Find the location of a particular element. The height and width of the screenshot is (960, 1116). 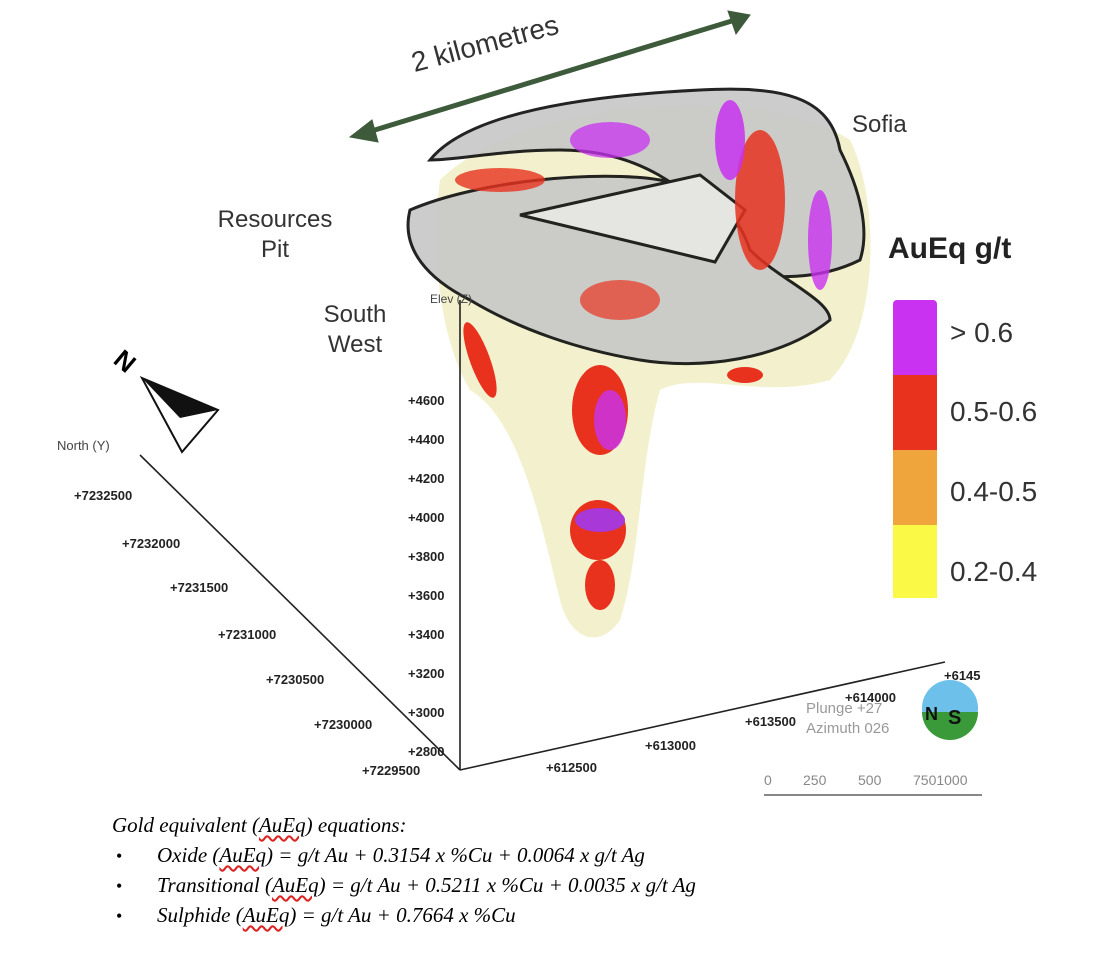

azimuth-readout: Azimuth 026 is located at coordinates (848, 728).